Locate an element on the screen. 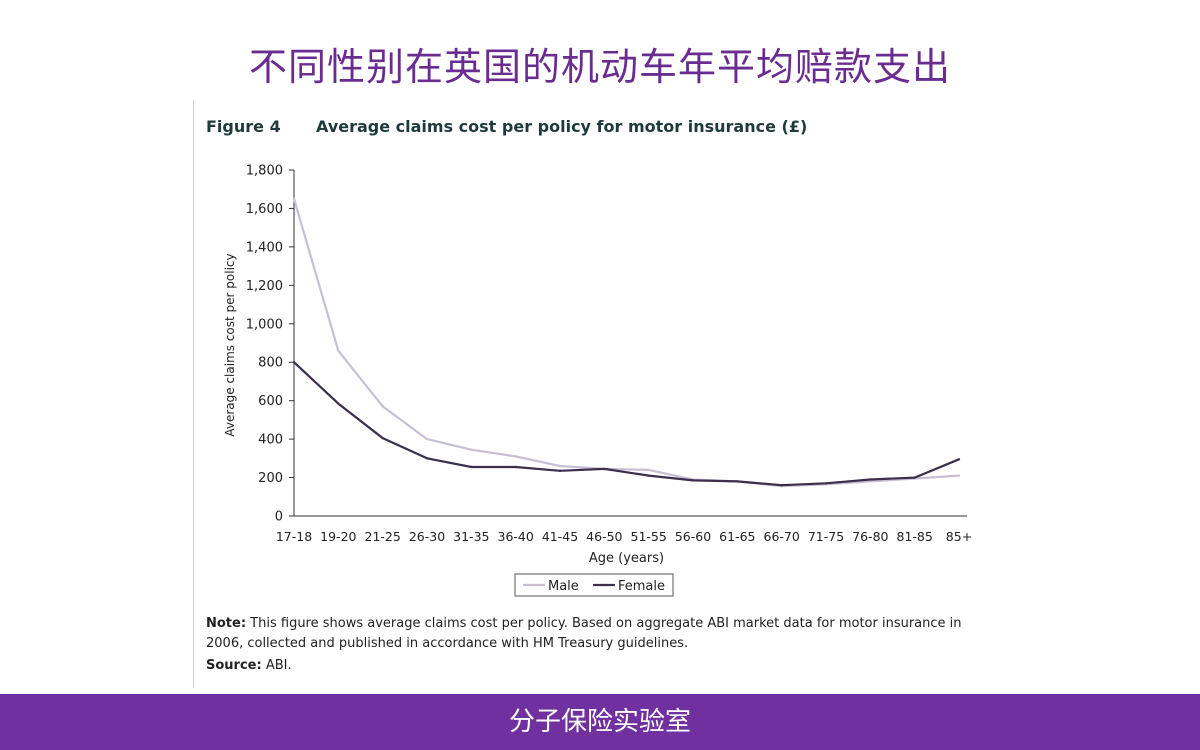 The width and height of the screenshot is (1200, 750). y-tick-label: 400 is located at coordinates (270, 440).